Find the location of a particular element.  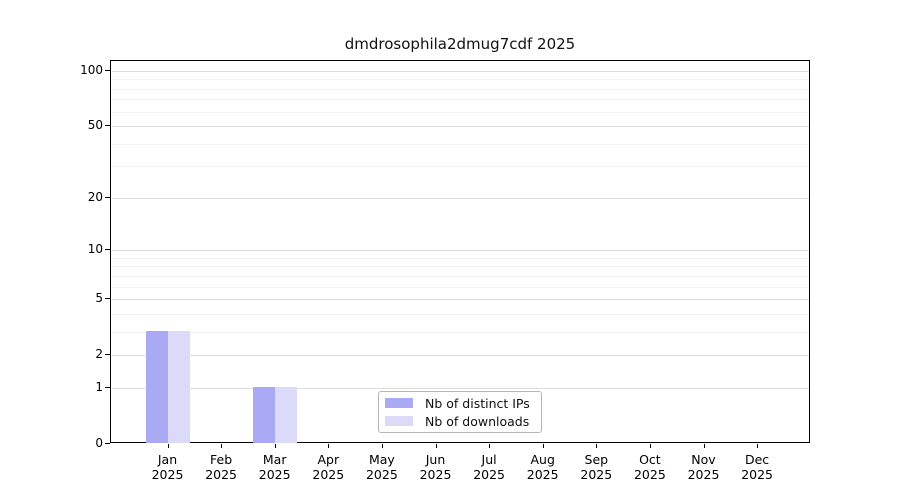

x-tick-label: Dec 2025 is located at coordinates (757, 467).